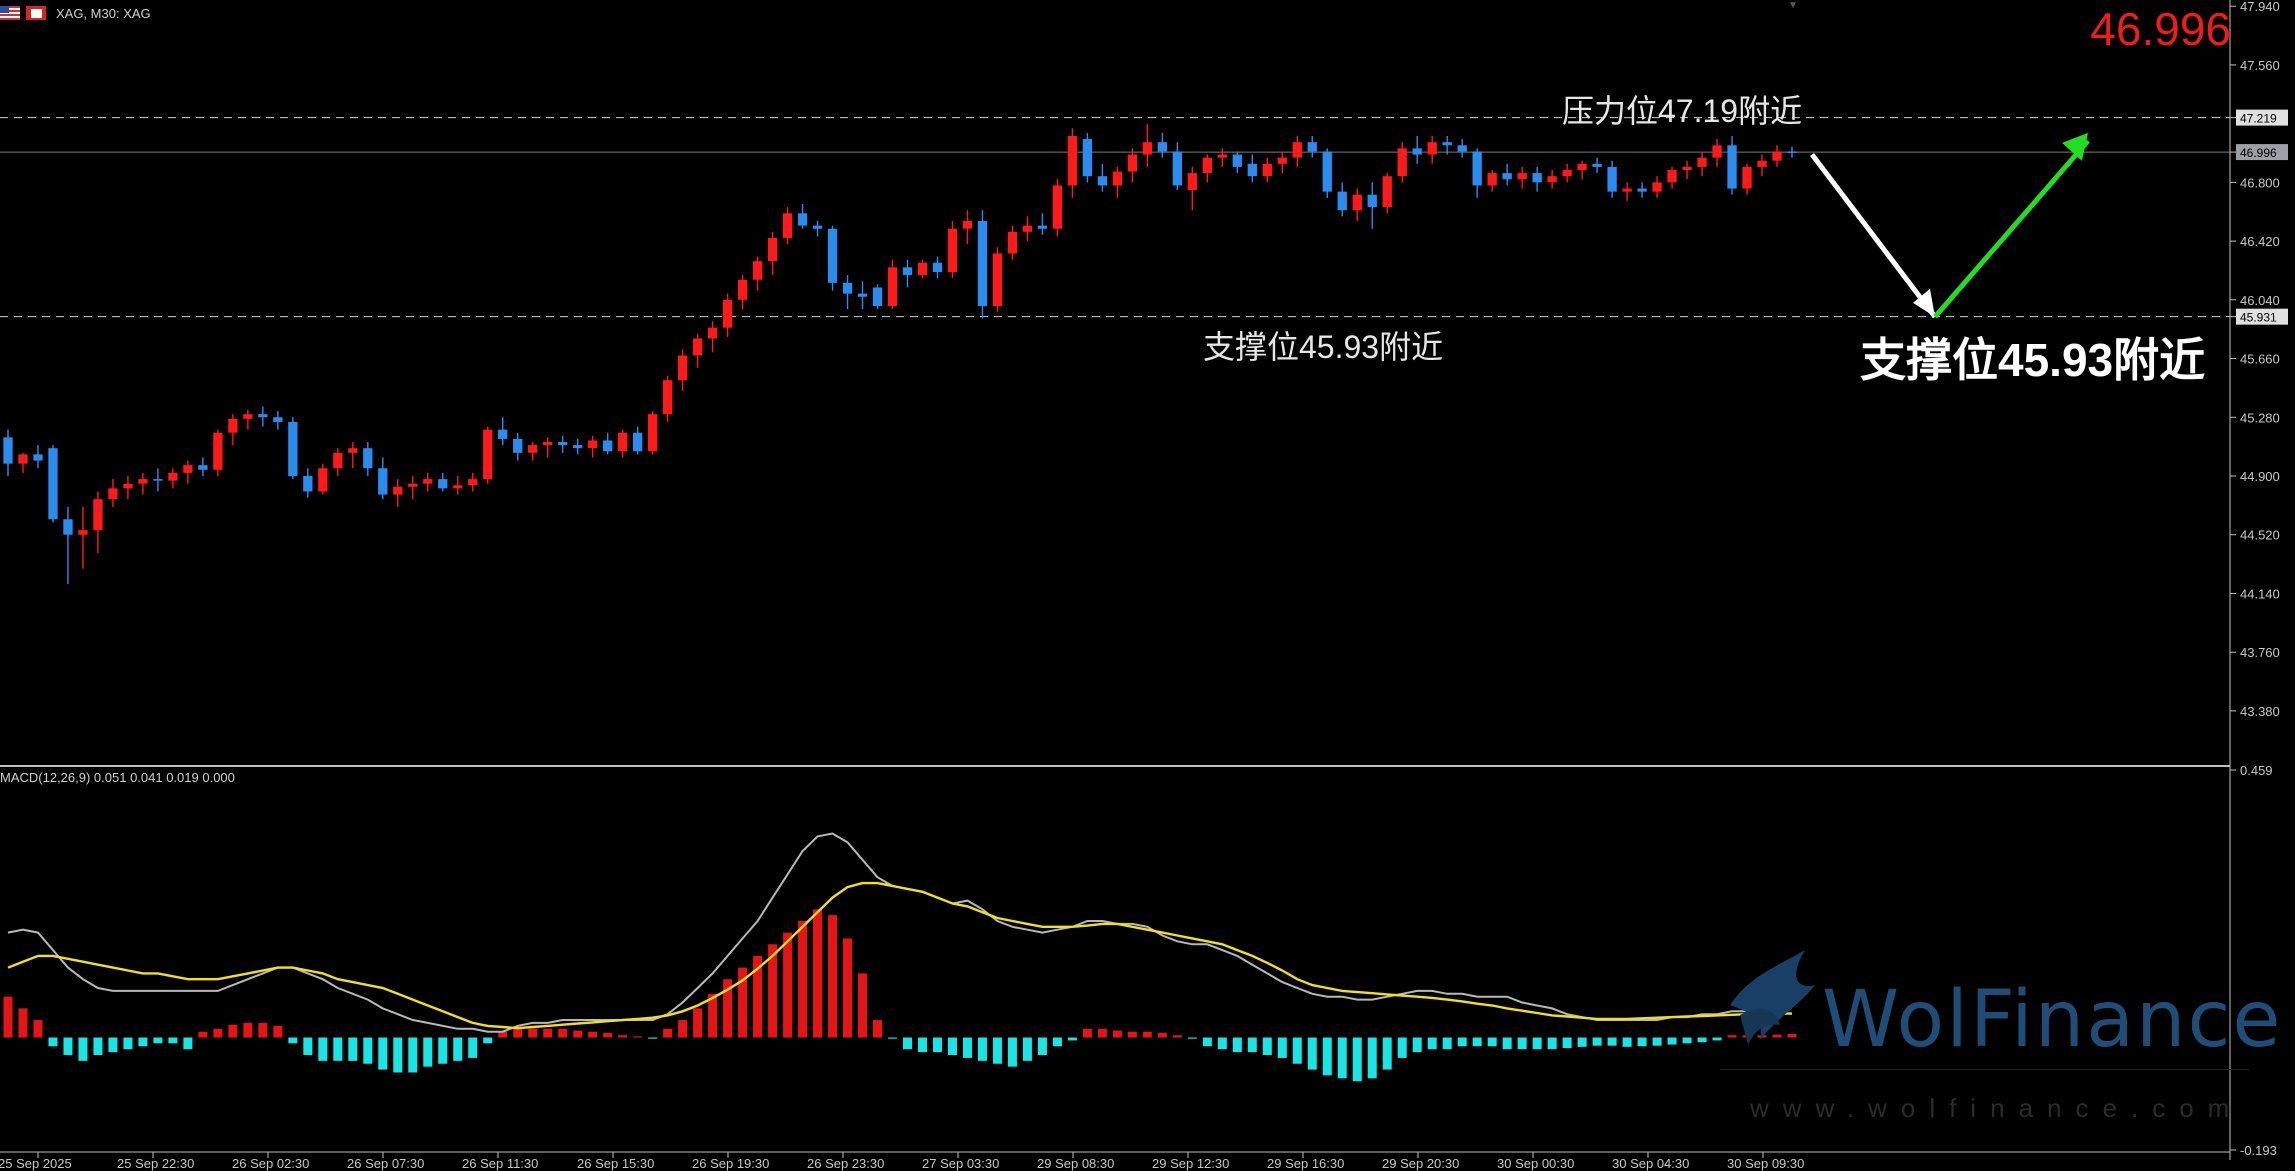  Describe the element at coordinates (730, 1163) in the screenshot. I see `time-tick-label: 26 Sep 19:30` at that location.